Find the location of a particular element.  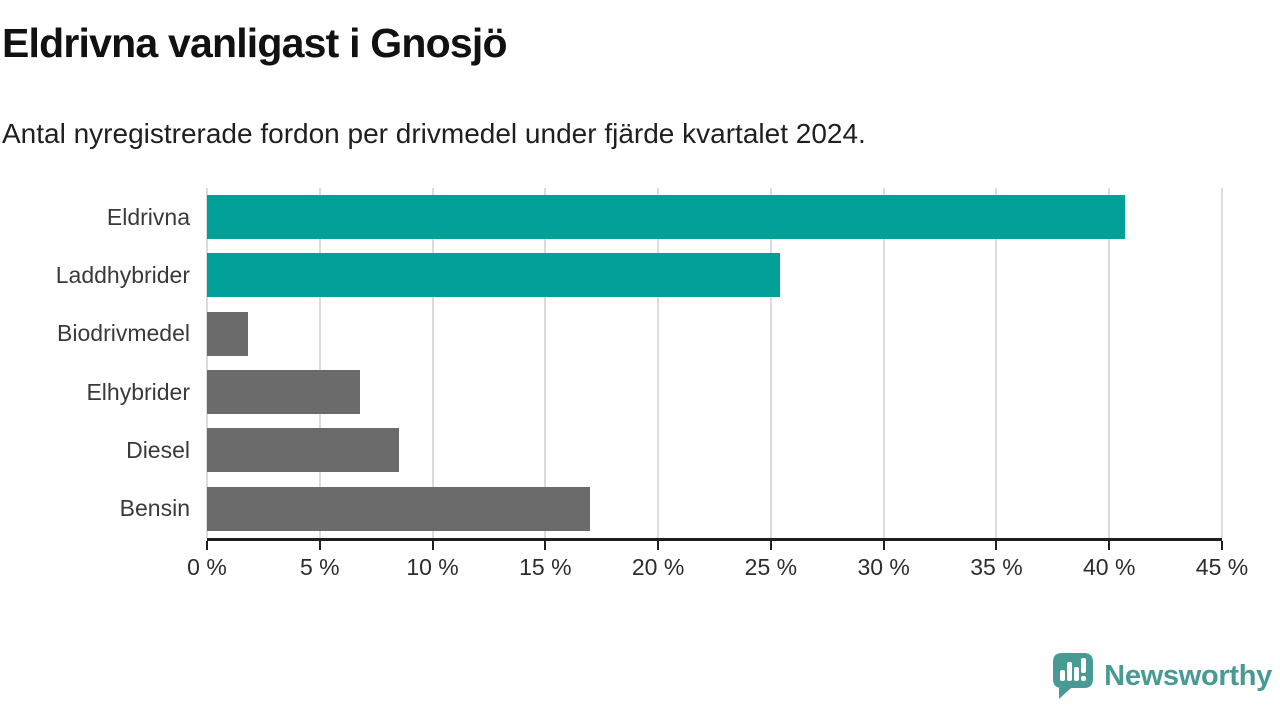

bar-elhybrider is located at coordinates (284, 392).